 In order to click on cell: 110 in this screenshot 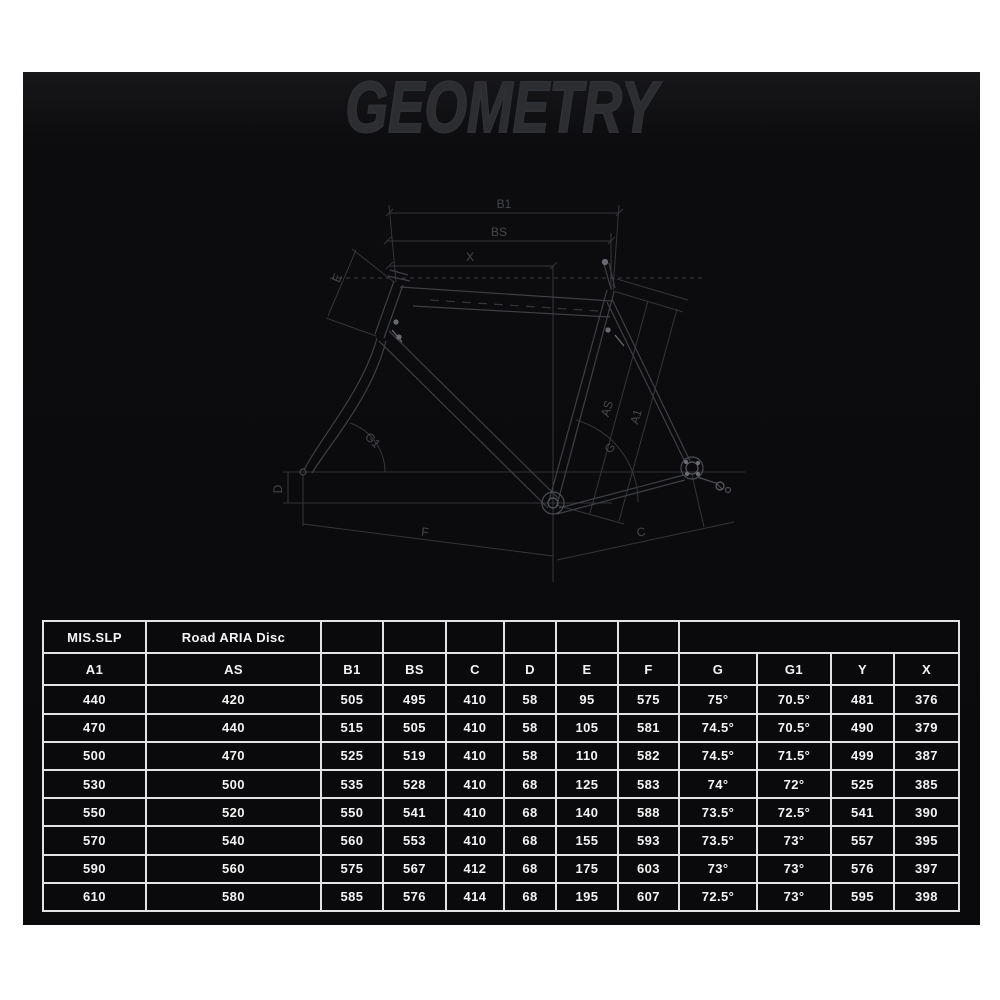, I will do `click(587, 756)`.